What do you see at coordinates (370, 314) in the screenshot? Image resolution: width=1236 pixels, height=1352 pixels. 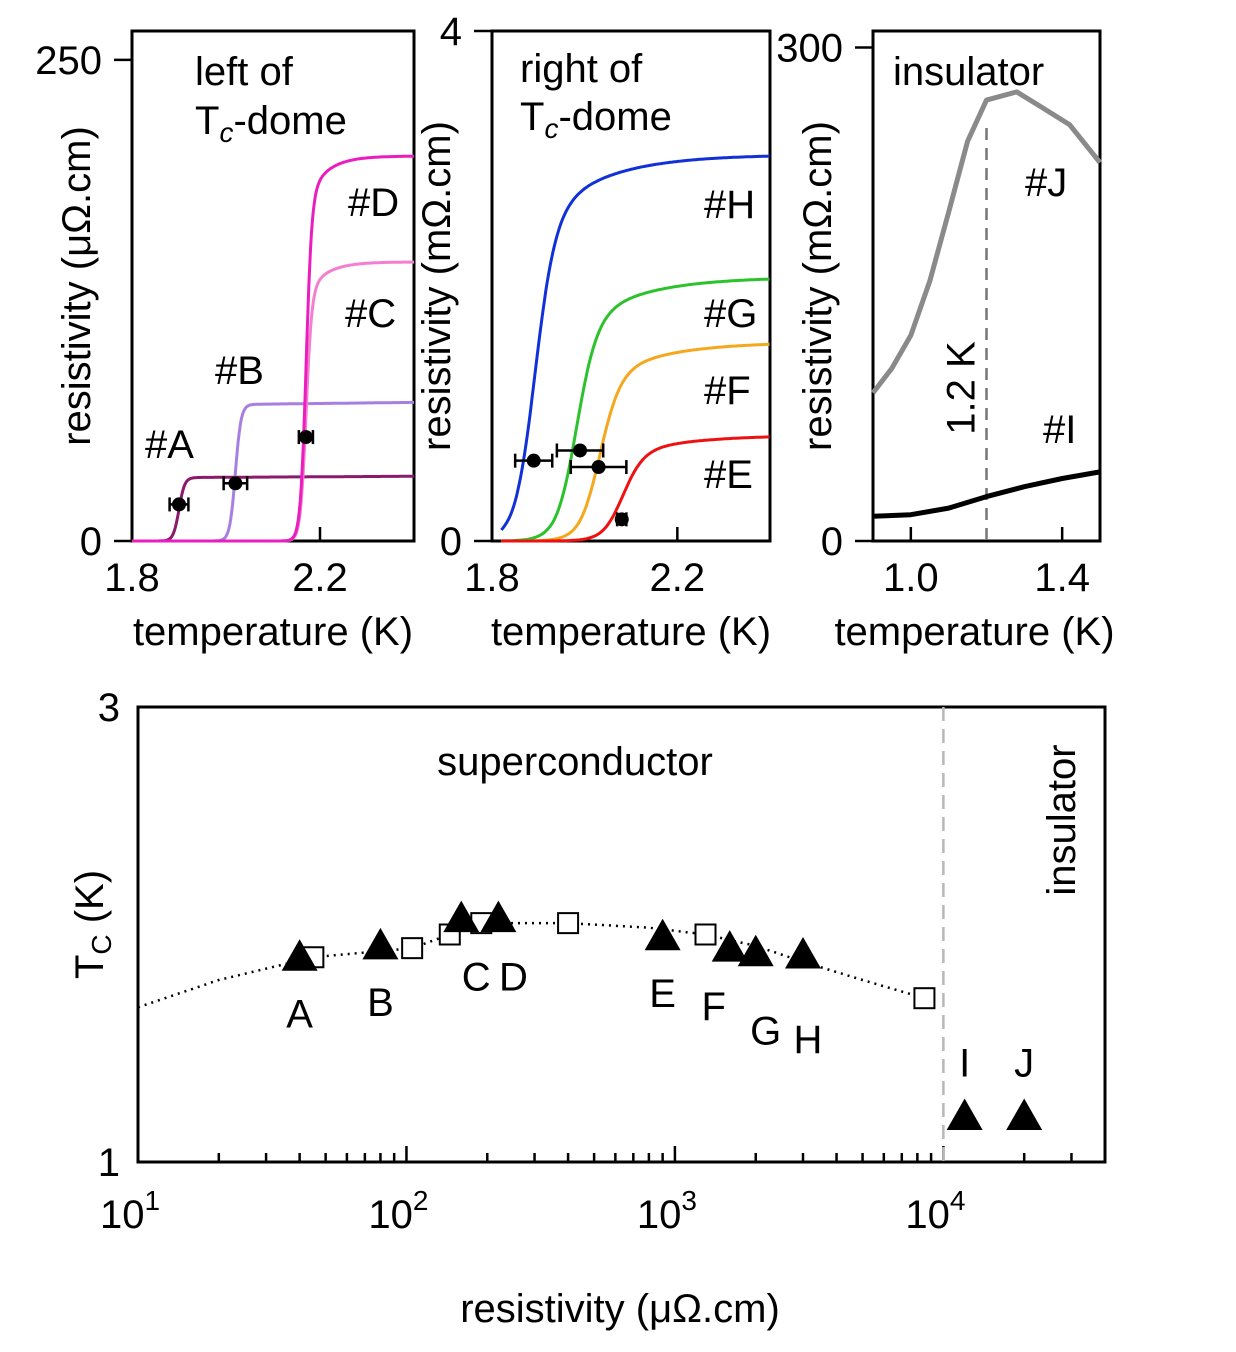 I see `series-label: #C` at bounding box center [370, 314].